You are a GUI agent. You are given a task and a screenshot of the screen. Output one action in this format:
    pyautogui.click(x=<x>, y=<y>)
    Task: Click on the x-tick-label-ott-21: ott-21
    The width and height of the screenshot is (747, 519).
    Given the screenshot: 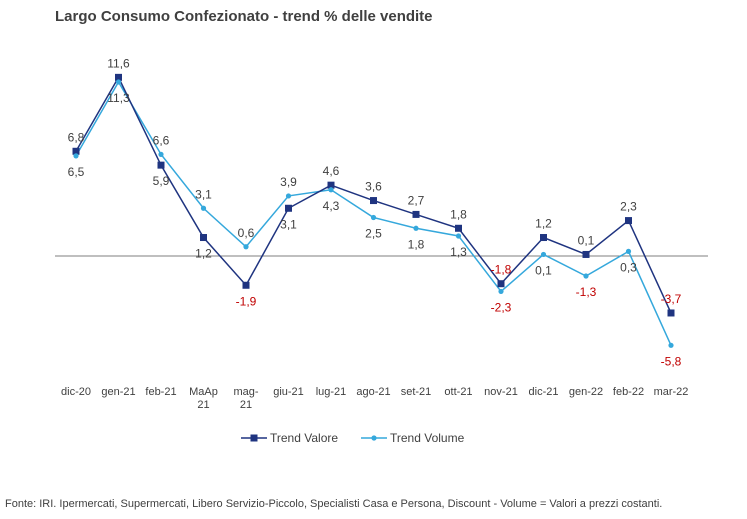 What is the action you would take?
    pyautogui.click(x=458, y=392)
    